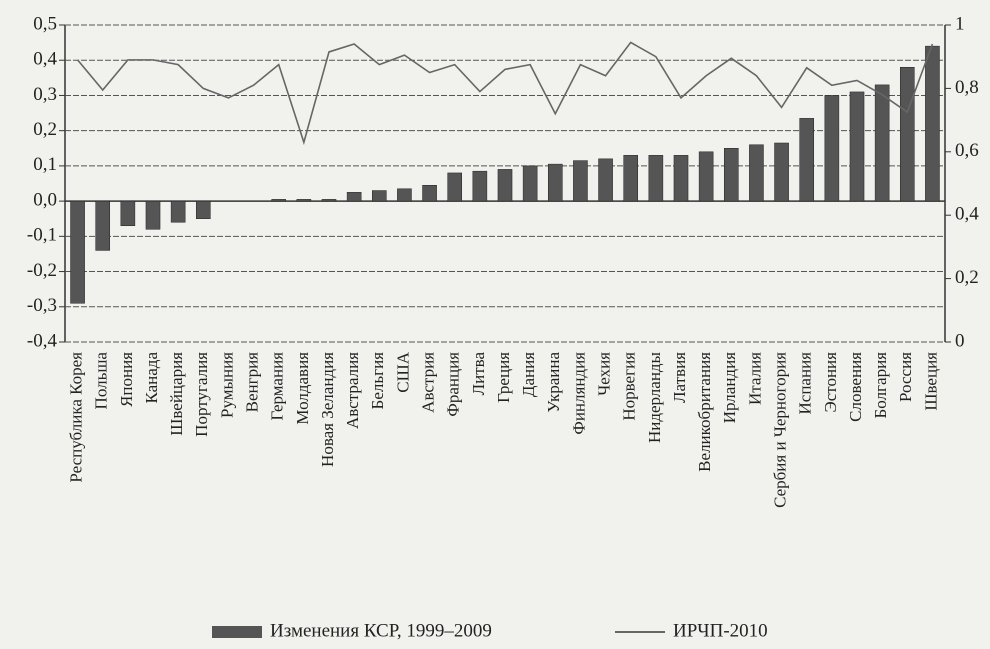  Describe the element at coordinates (381, 630) in the screenshot. I see `legend-label: Изменения КСР, 1999–2009` at that location.